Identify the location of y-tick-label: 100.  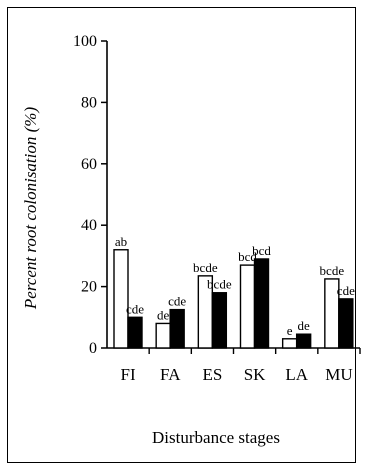
(85, 41).